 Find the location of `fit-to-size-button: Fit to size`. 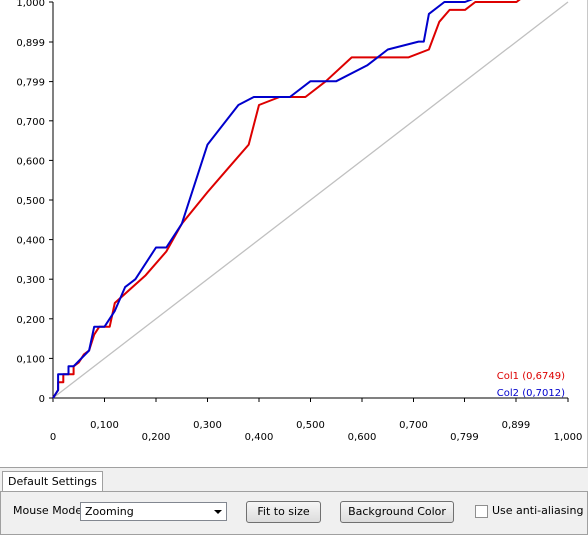

fit-to-size-button: Fit to size is located at coordinates (283, 512).